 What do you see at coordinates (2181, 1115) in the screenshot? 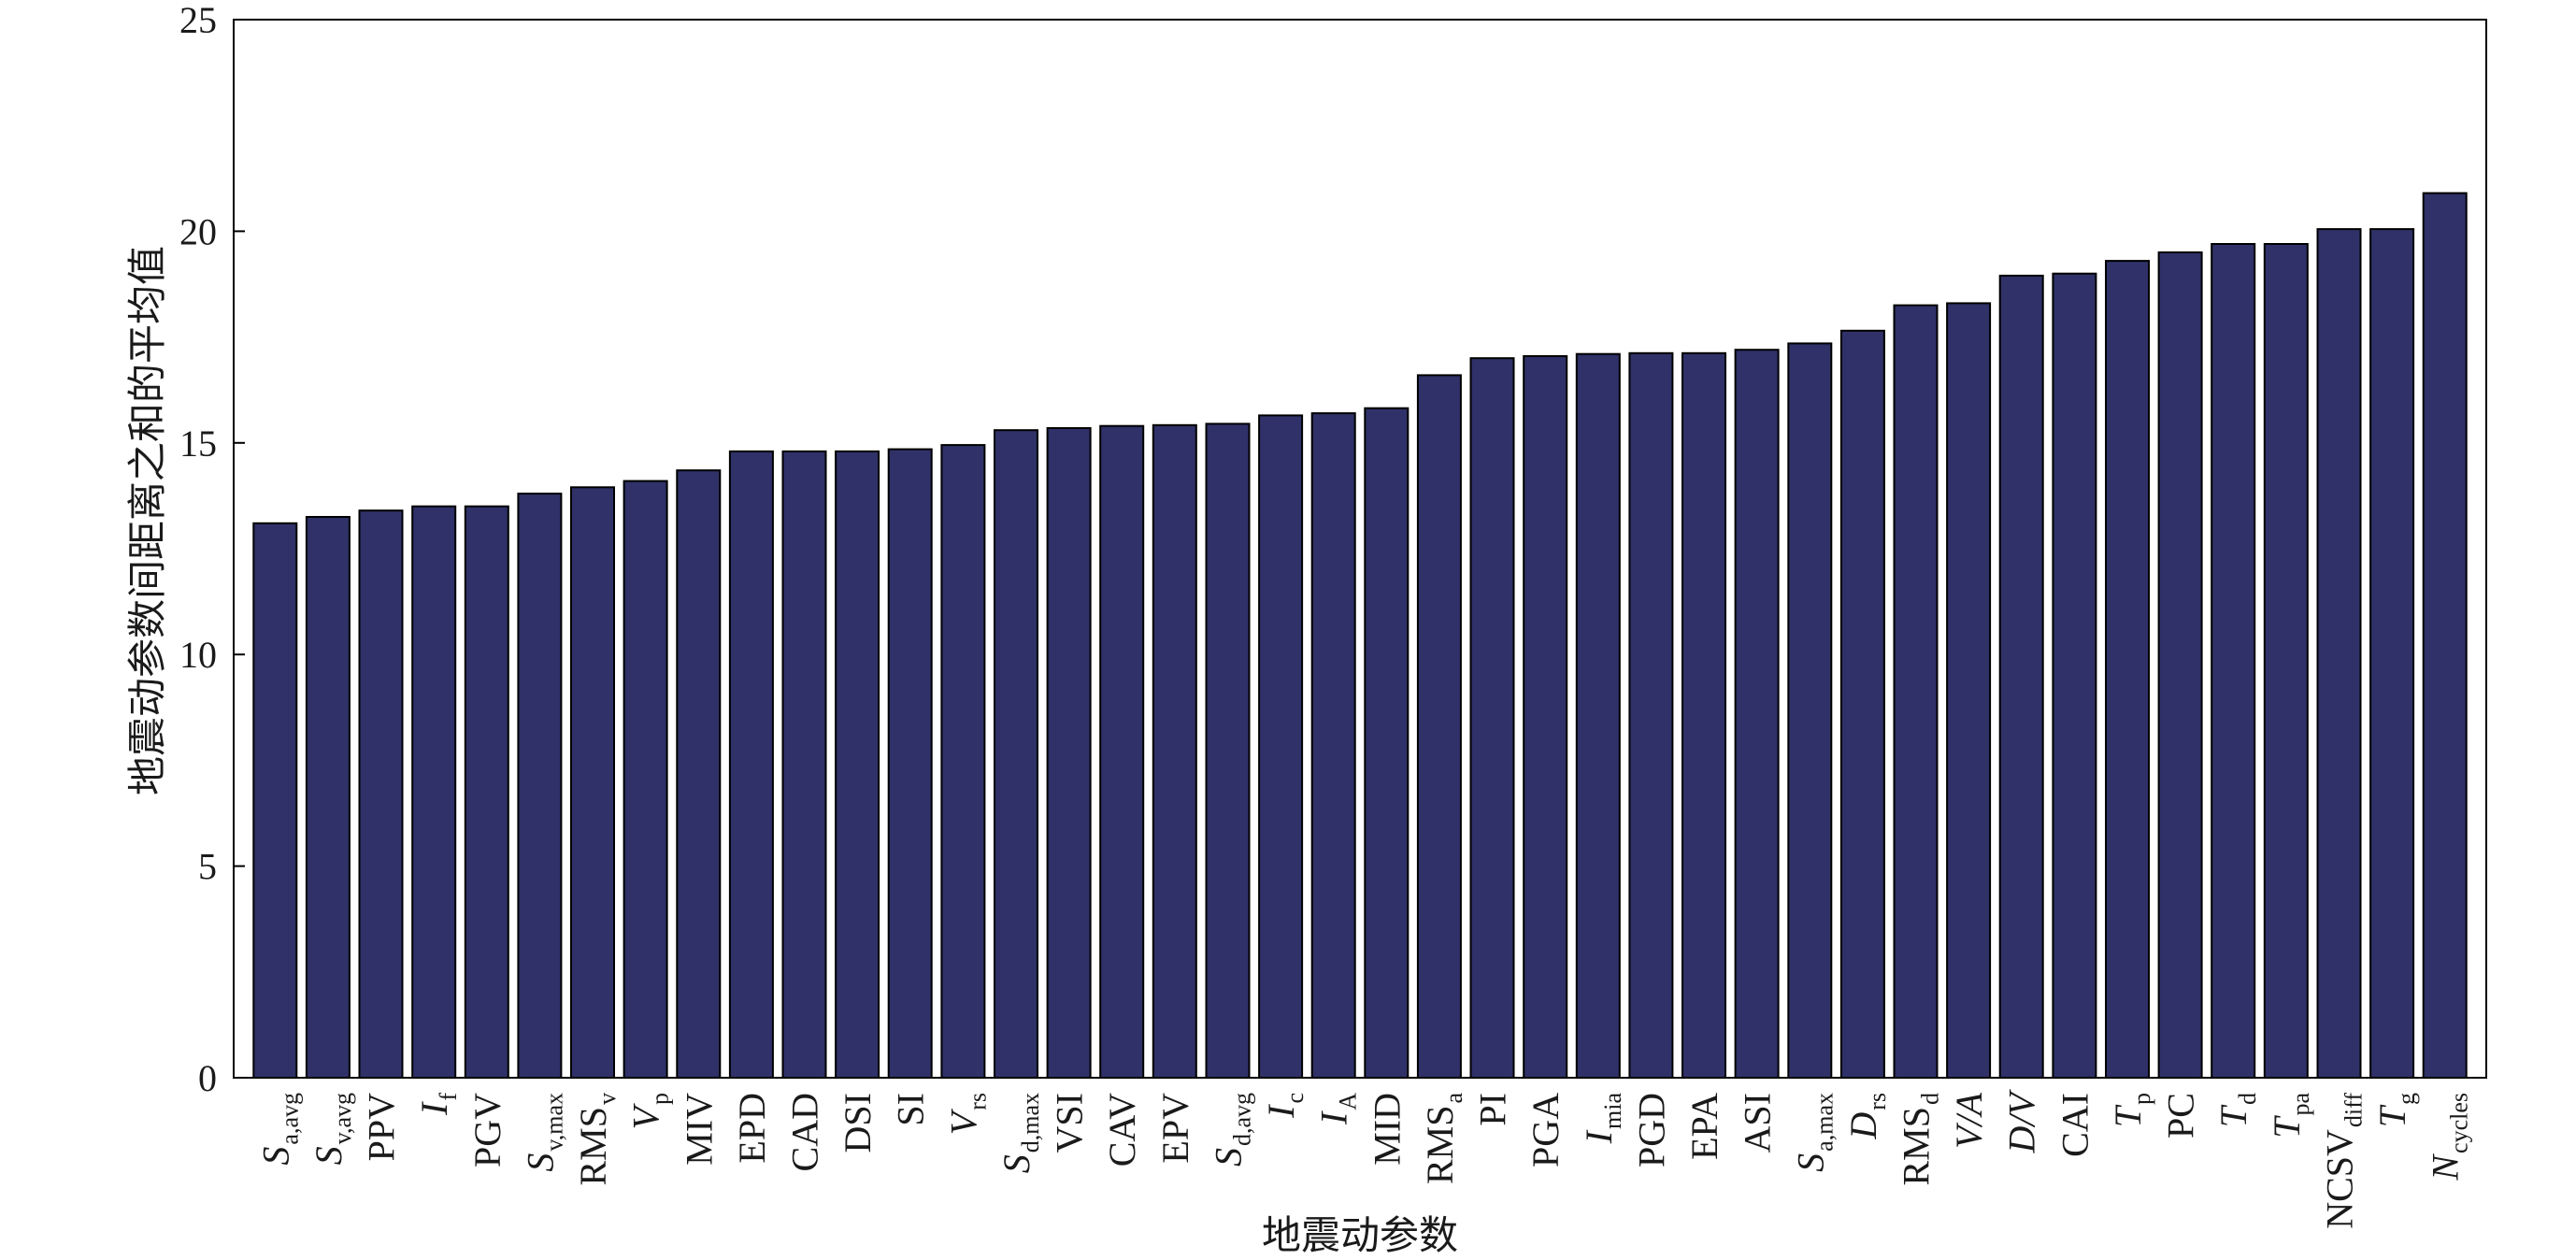
I see `x-tick-label: PC` at bounding box center [2181, 1115].